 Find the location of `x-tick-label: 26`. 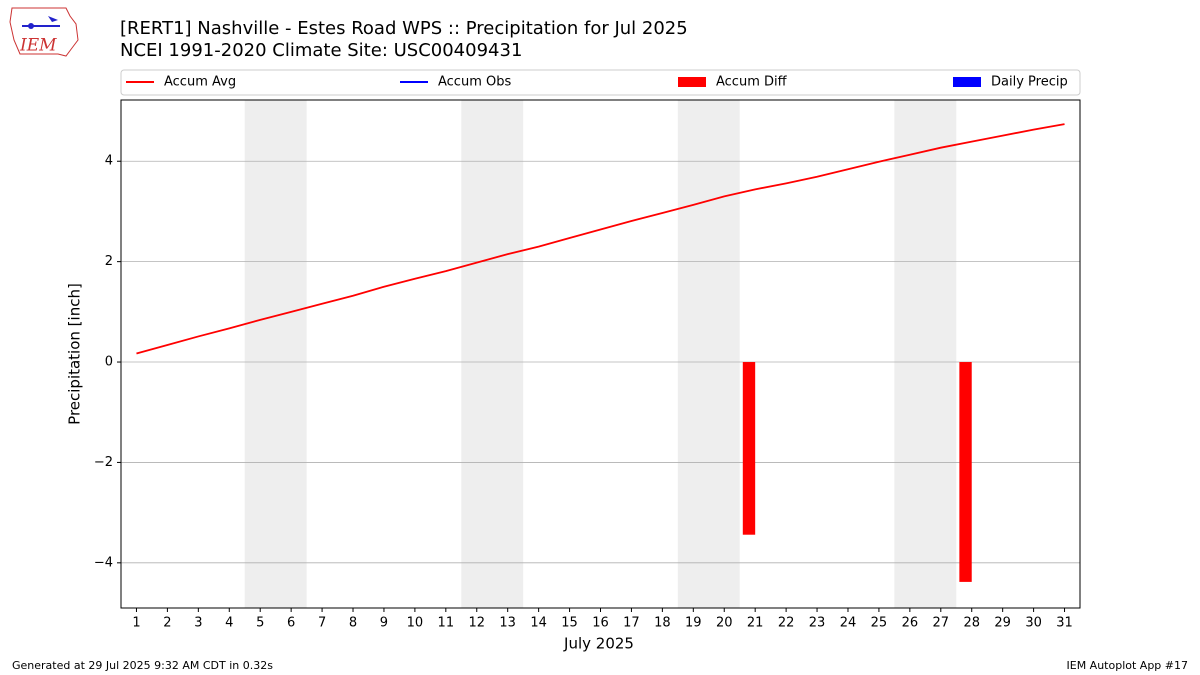

x-tick-label: 26 is located at coordinates (910, 623).